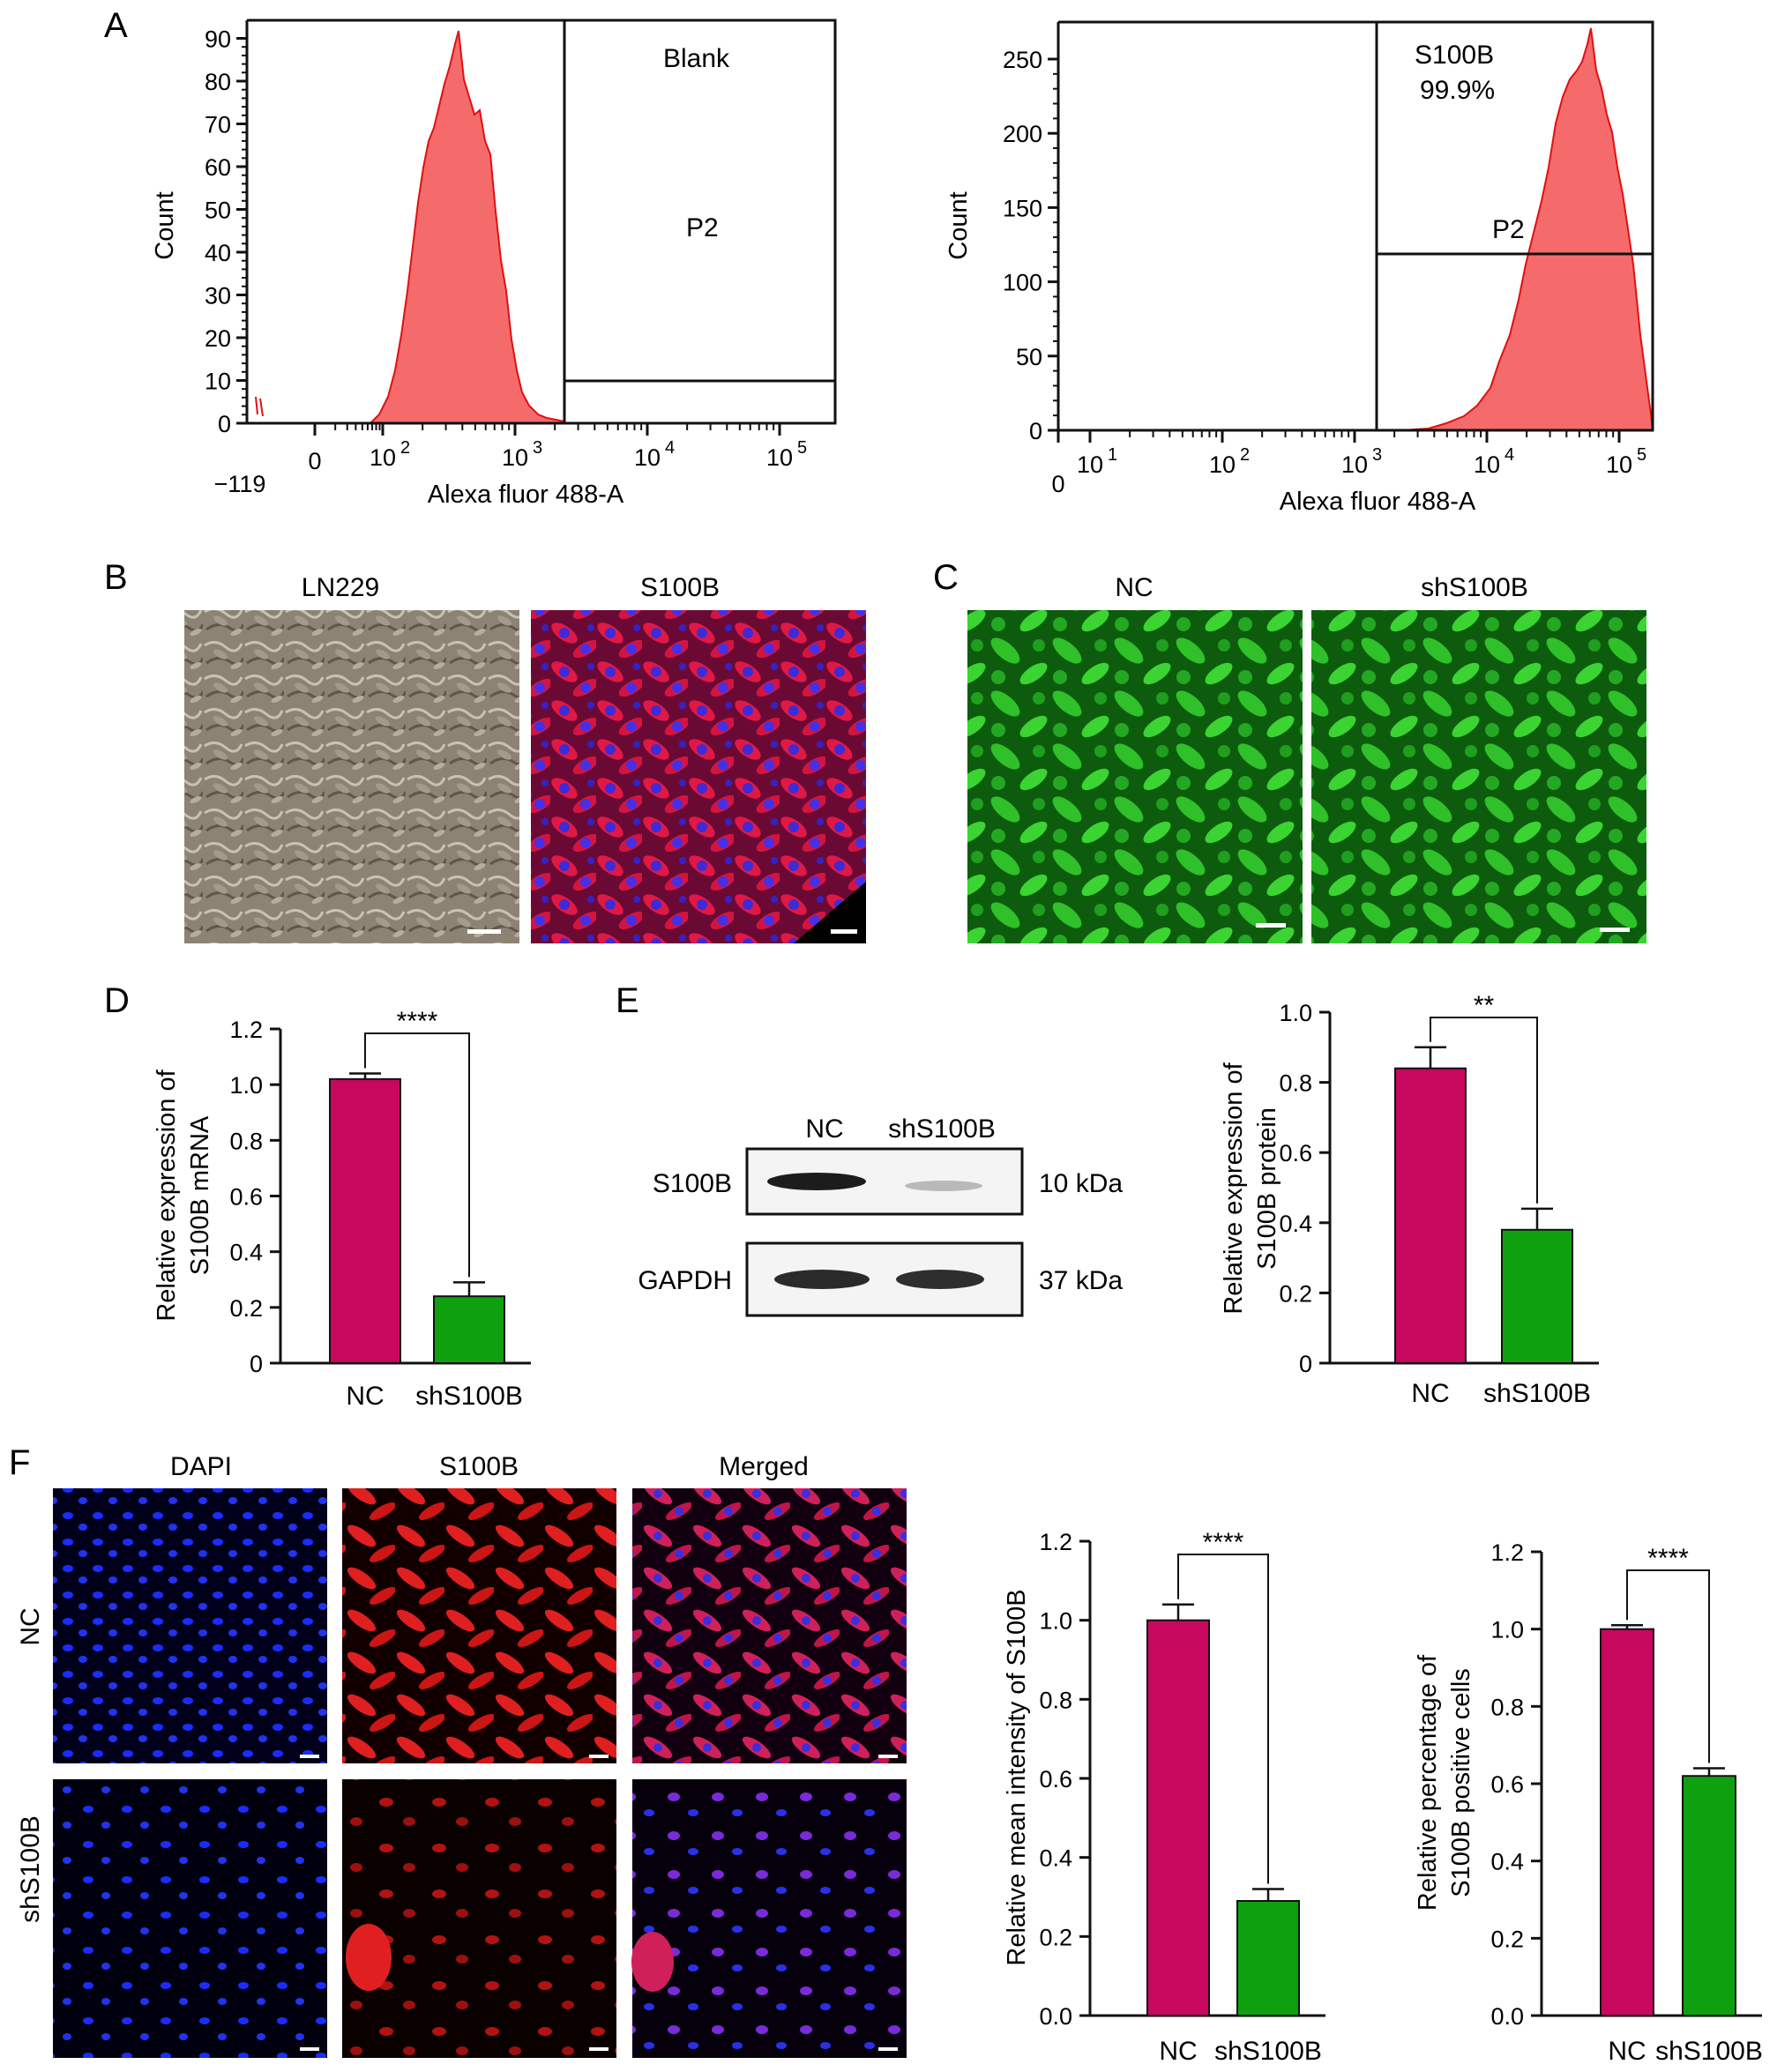  I want to click on blot-kda-s100b: 10 kDa, so click(1081, 1183).